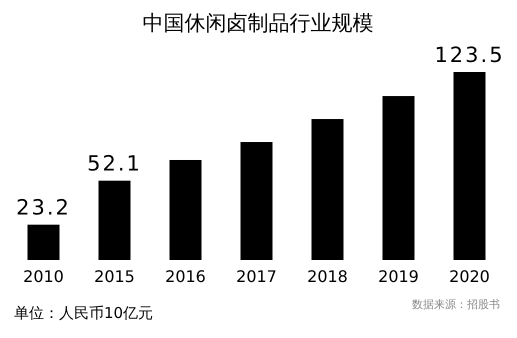  Describe the element at coordinates (114, 276) in the screenshot. I see `x-tick-label: 2015` at that location.